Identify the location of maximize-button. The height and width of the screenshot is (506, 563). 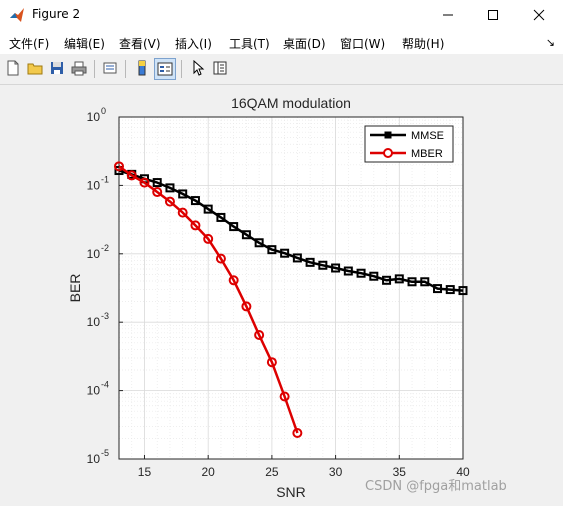
(493, 15).